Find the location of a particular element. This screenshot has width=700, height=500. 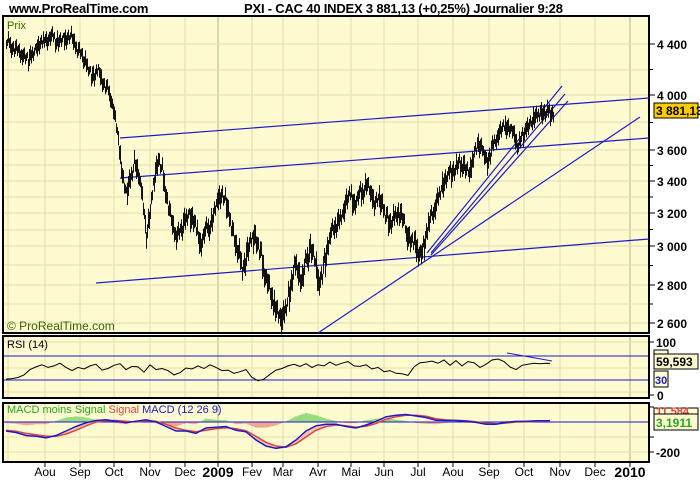

macd-legend: MACD moins Signal Signal MACD (12 26 9) is located at coordinates (114, 410).